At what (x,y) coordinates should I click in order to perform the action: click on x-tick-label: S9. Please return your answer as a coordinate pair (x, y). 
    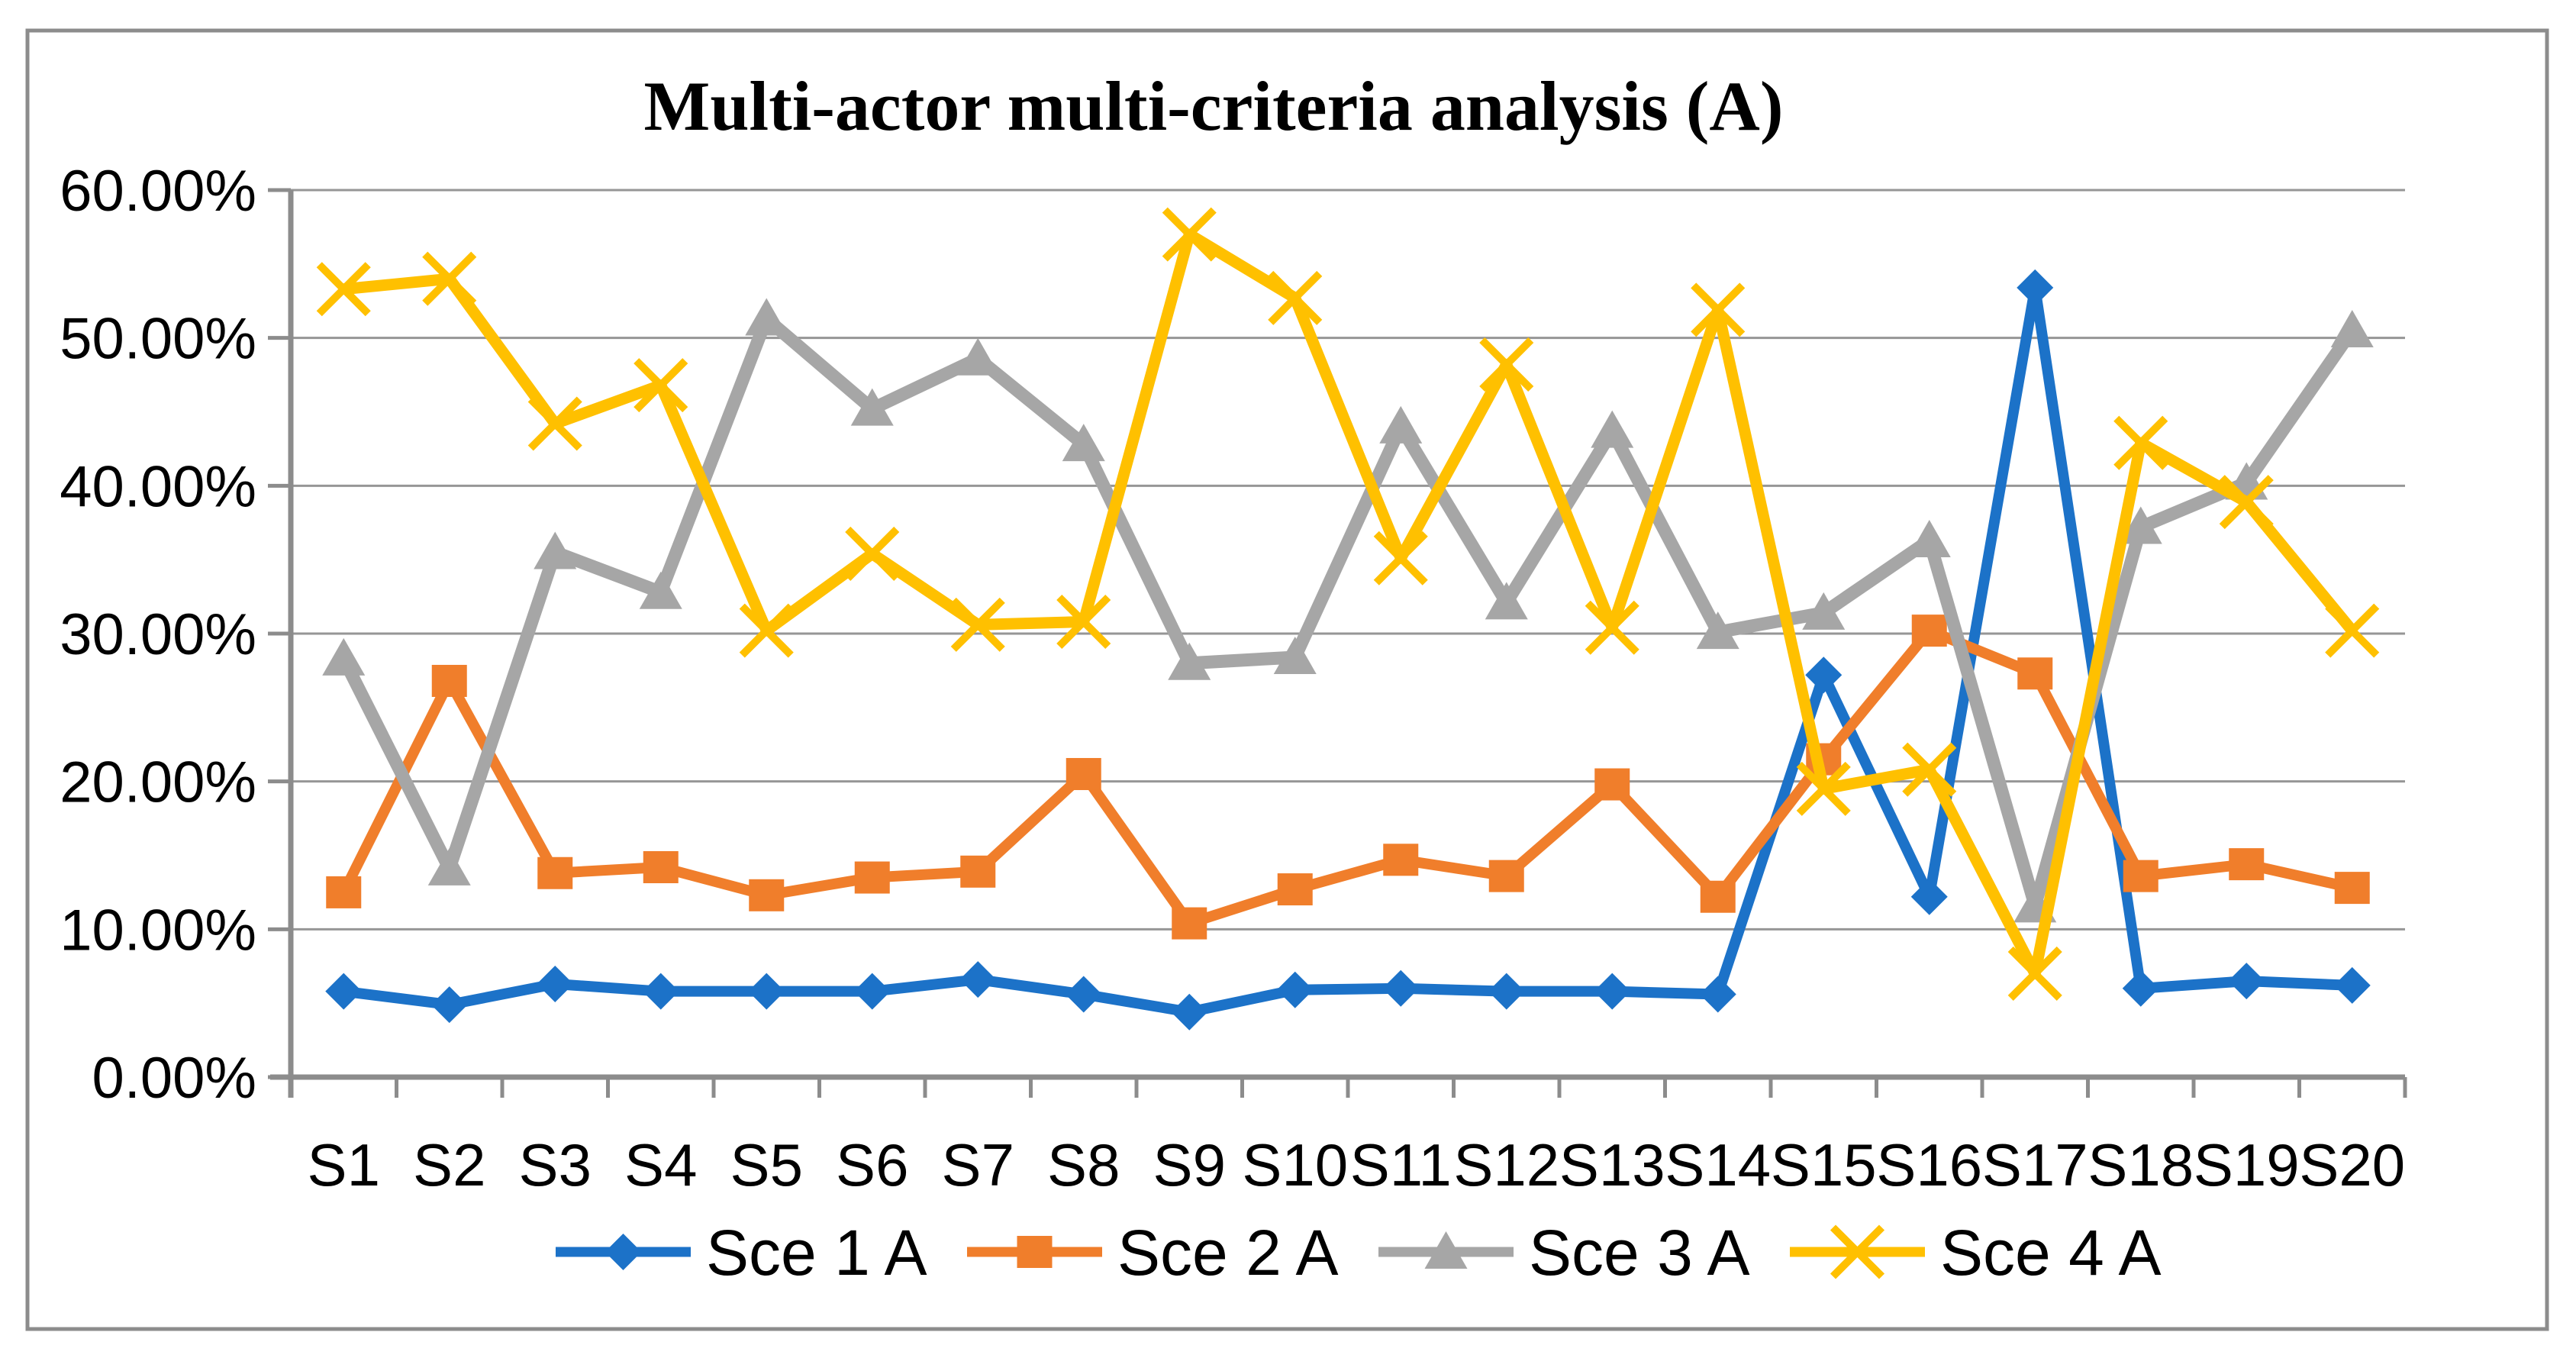
    Looking at the image, I should click on (1190, 1164).